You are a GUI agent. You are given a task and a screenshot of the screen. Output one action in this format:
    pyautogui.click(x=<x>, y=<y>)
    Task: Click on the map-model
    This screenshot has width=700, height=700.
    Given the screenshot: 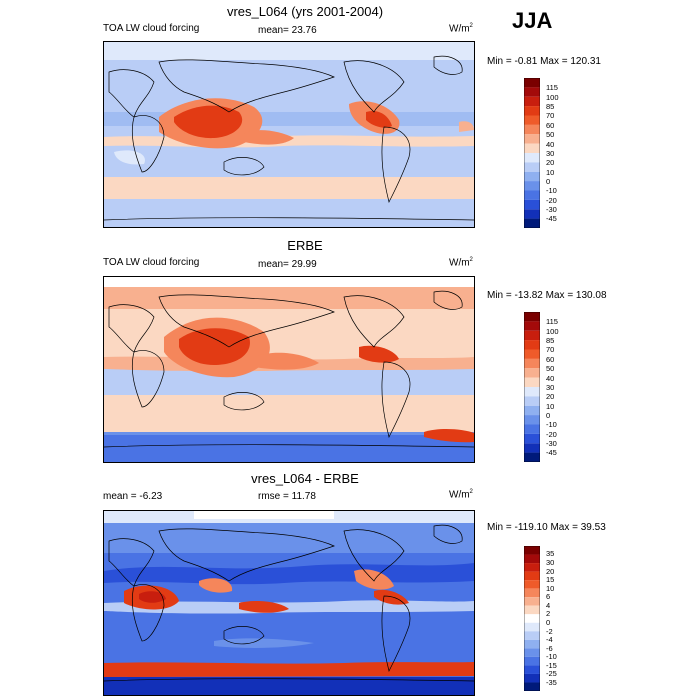 What is the action you would take?
    pyautogui.click(x=289, y=134)
    